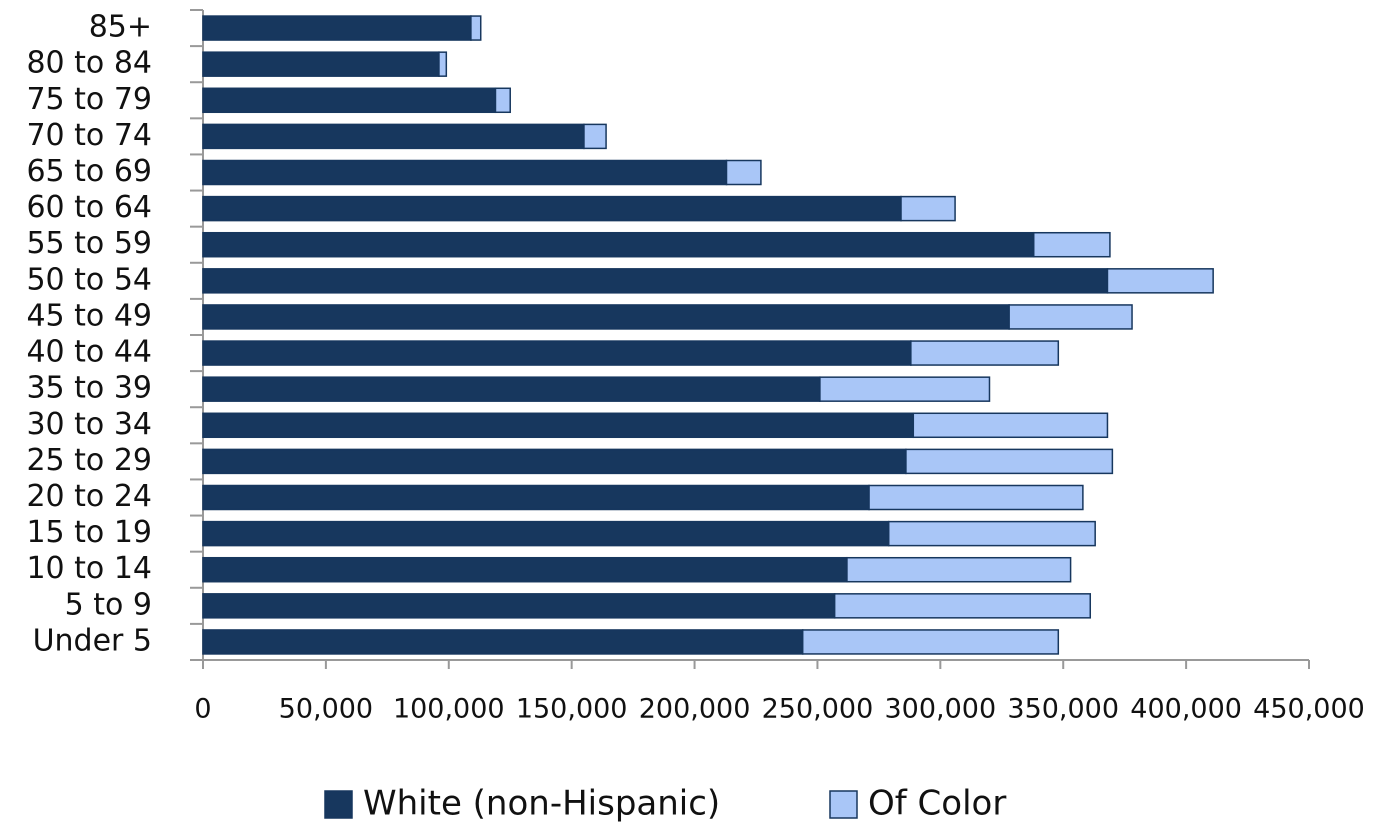 Image resolution: width=1378 pixels, height=826 pixels. Describe the element at coordinates (120, 27) in the screenshot. I see `y-tick-label: 85+` at that location.